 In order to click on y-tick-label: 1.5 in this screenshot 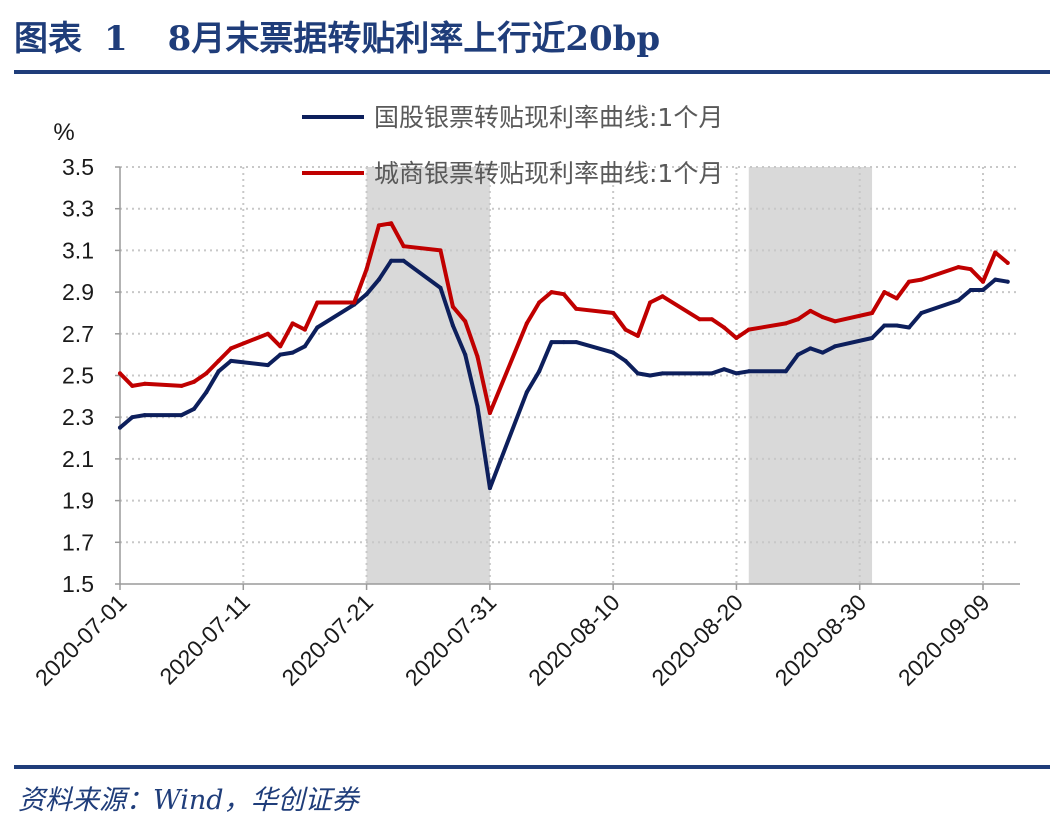, I will do `click(78, 584)`.